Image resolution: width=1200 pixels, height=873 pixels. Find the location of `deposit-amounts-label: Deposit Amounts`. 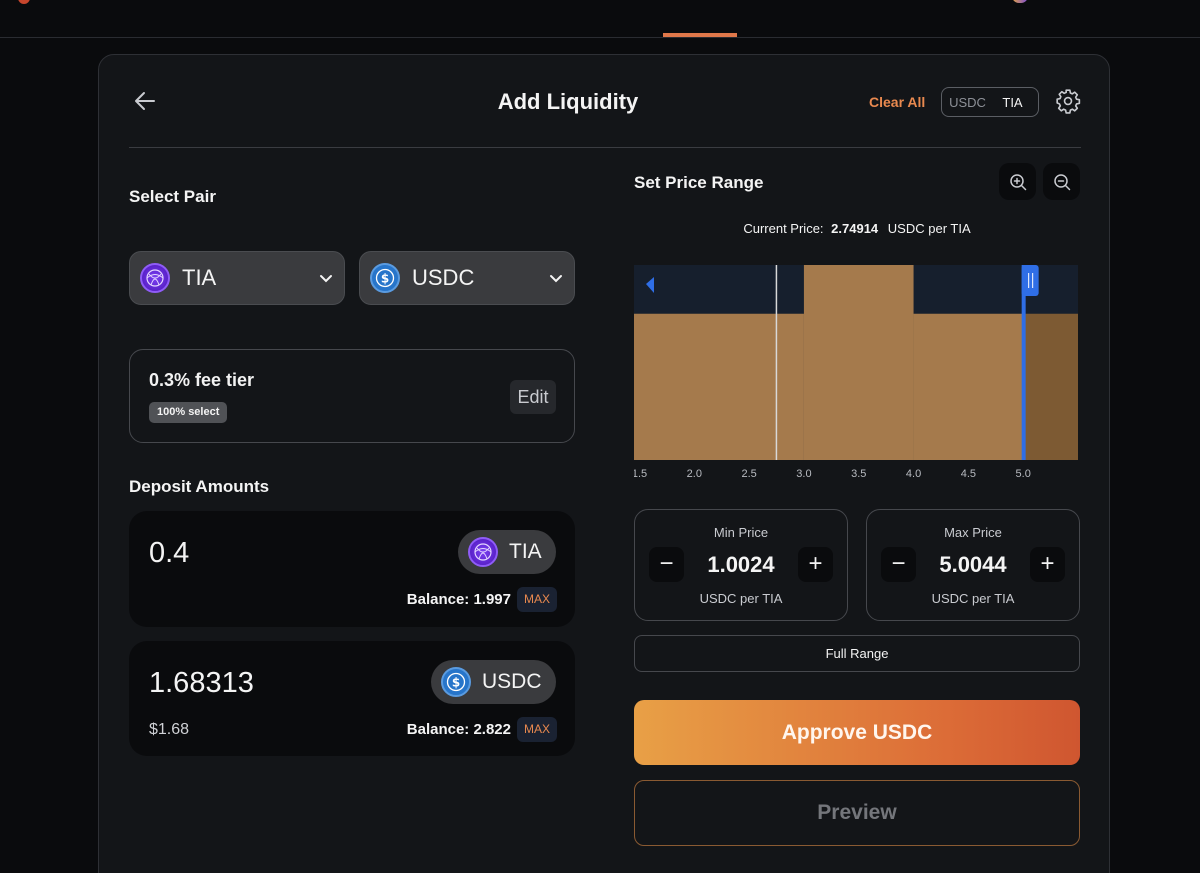

deposit-amounts-label: Deposit Amounts is located at coordinates (199, 486).